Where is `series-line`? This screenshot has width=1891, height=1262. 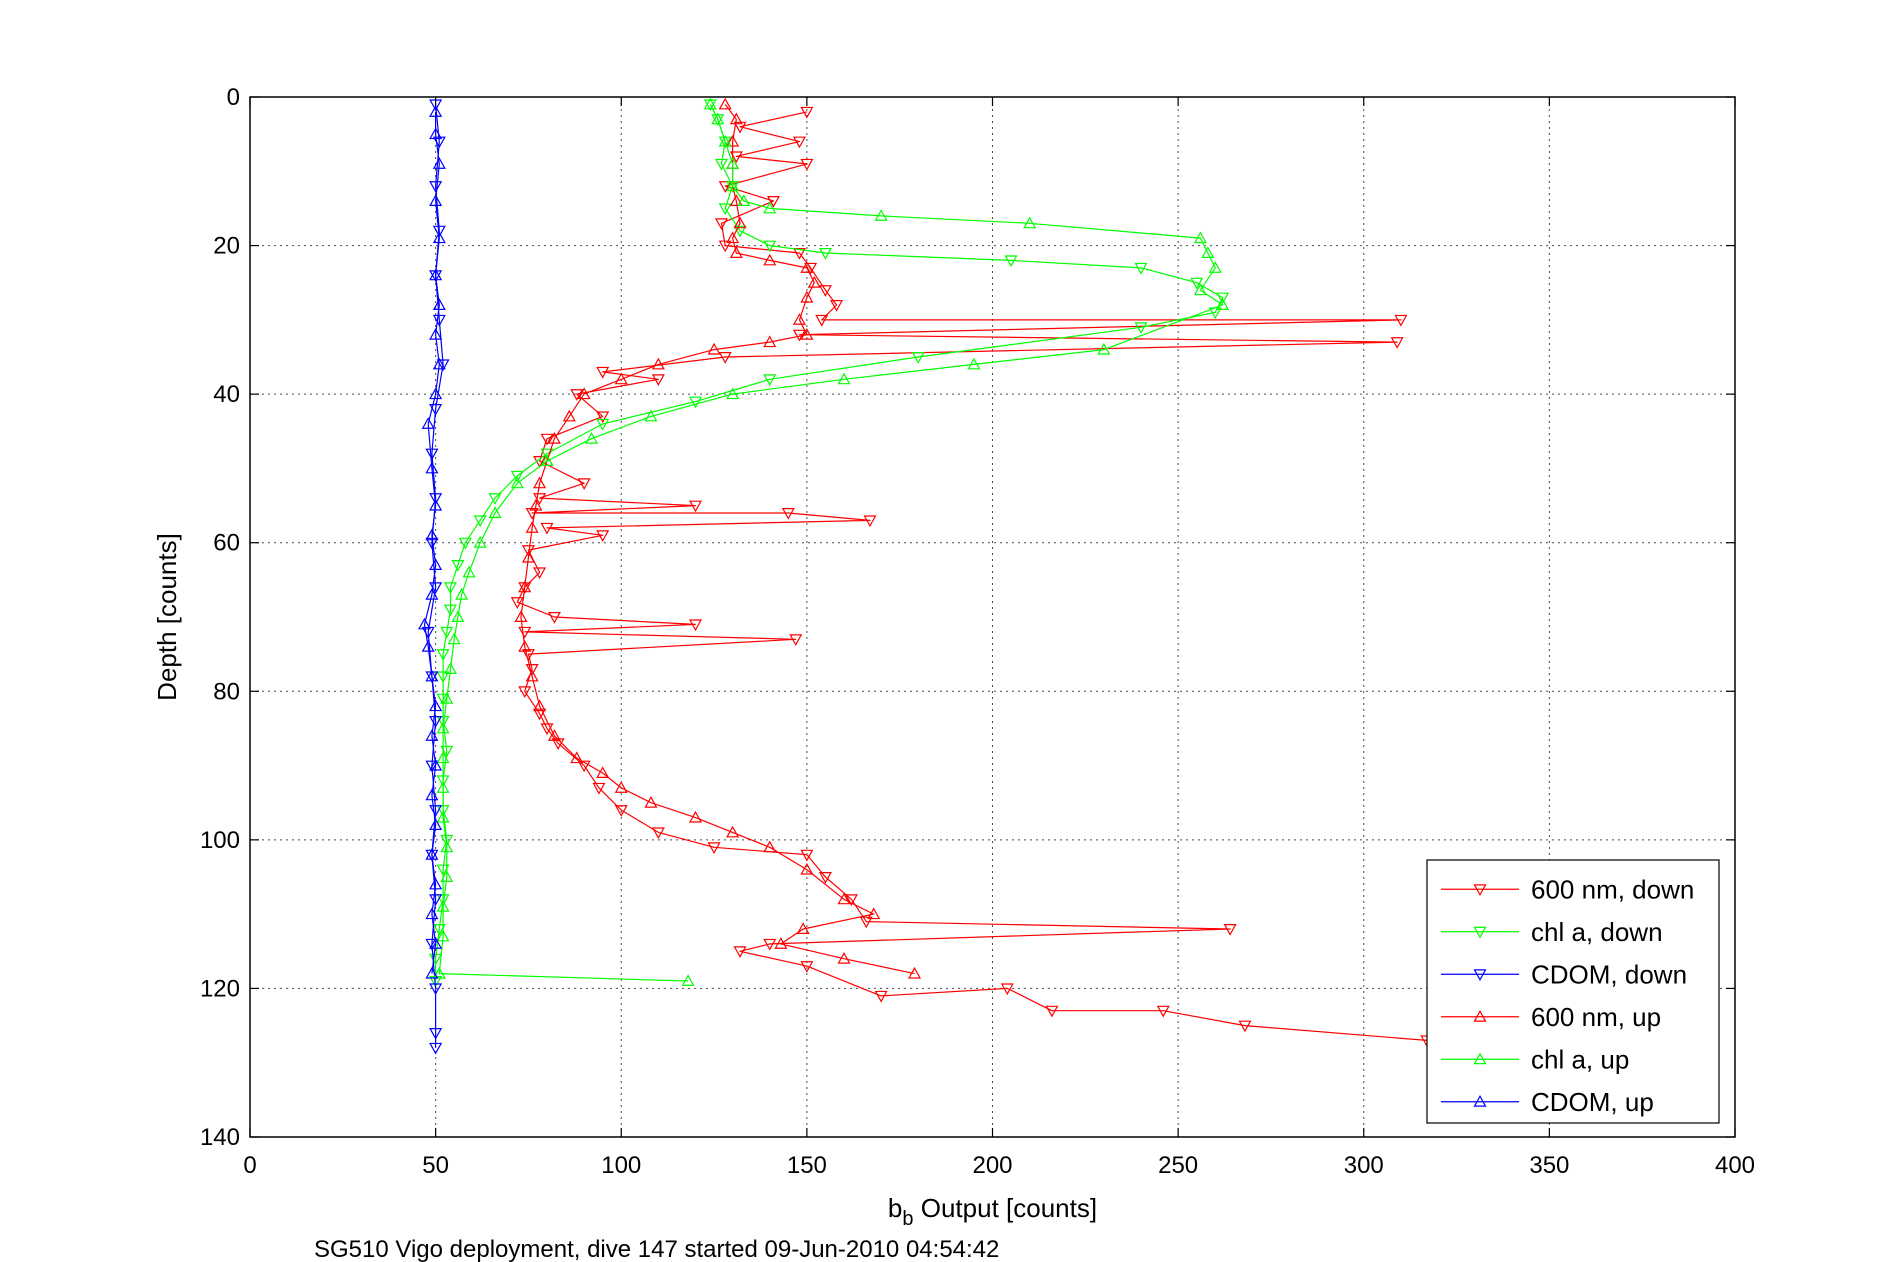 series-line is located at coordinates (717, 539).